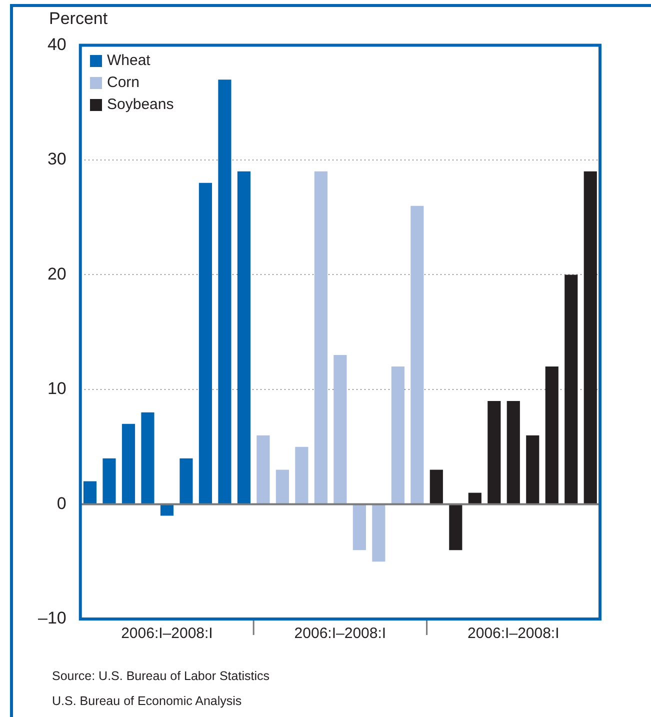 This screenshot has width=651, height=717. What do you see at coordinates (123, 83) in the screenshot?
I see `legend-label: Corn` at bounding box center [123, 83].